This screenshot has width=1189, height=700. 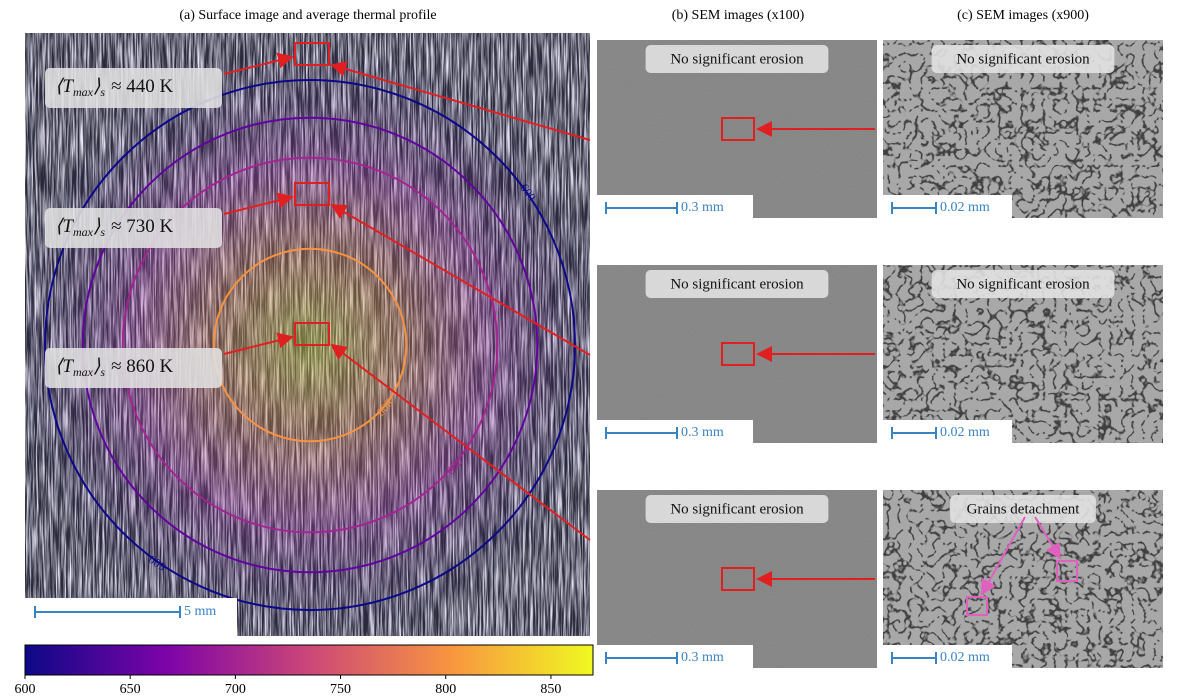 I want to click on scale-bar-bg, so click(x=131, y=617).